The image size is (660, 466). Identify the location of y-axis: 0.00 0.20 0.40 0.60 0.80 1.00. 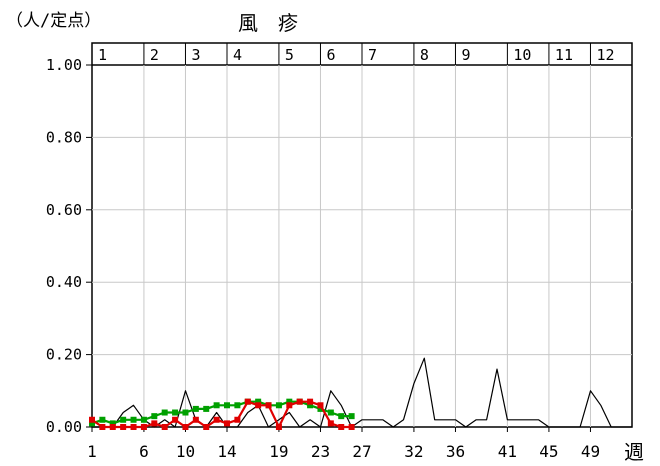
(69, 246).